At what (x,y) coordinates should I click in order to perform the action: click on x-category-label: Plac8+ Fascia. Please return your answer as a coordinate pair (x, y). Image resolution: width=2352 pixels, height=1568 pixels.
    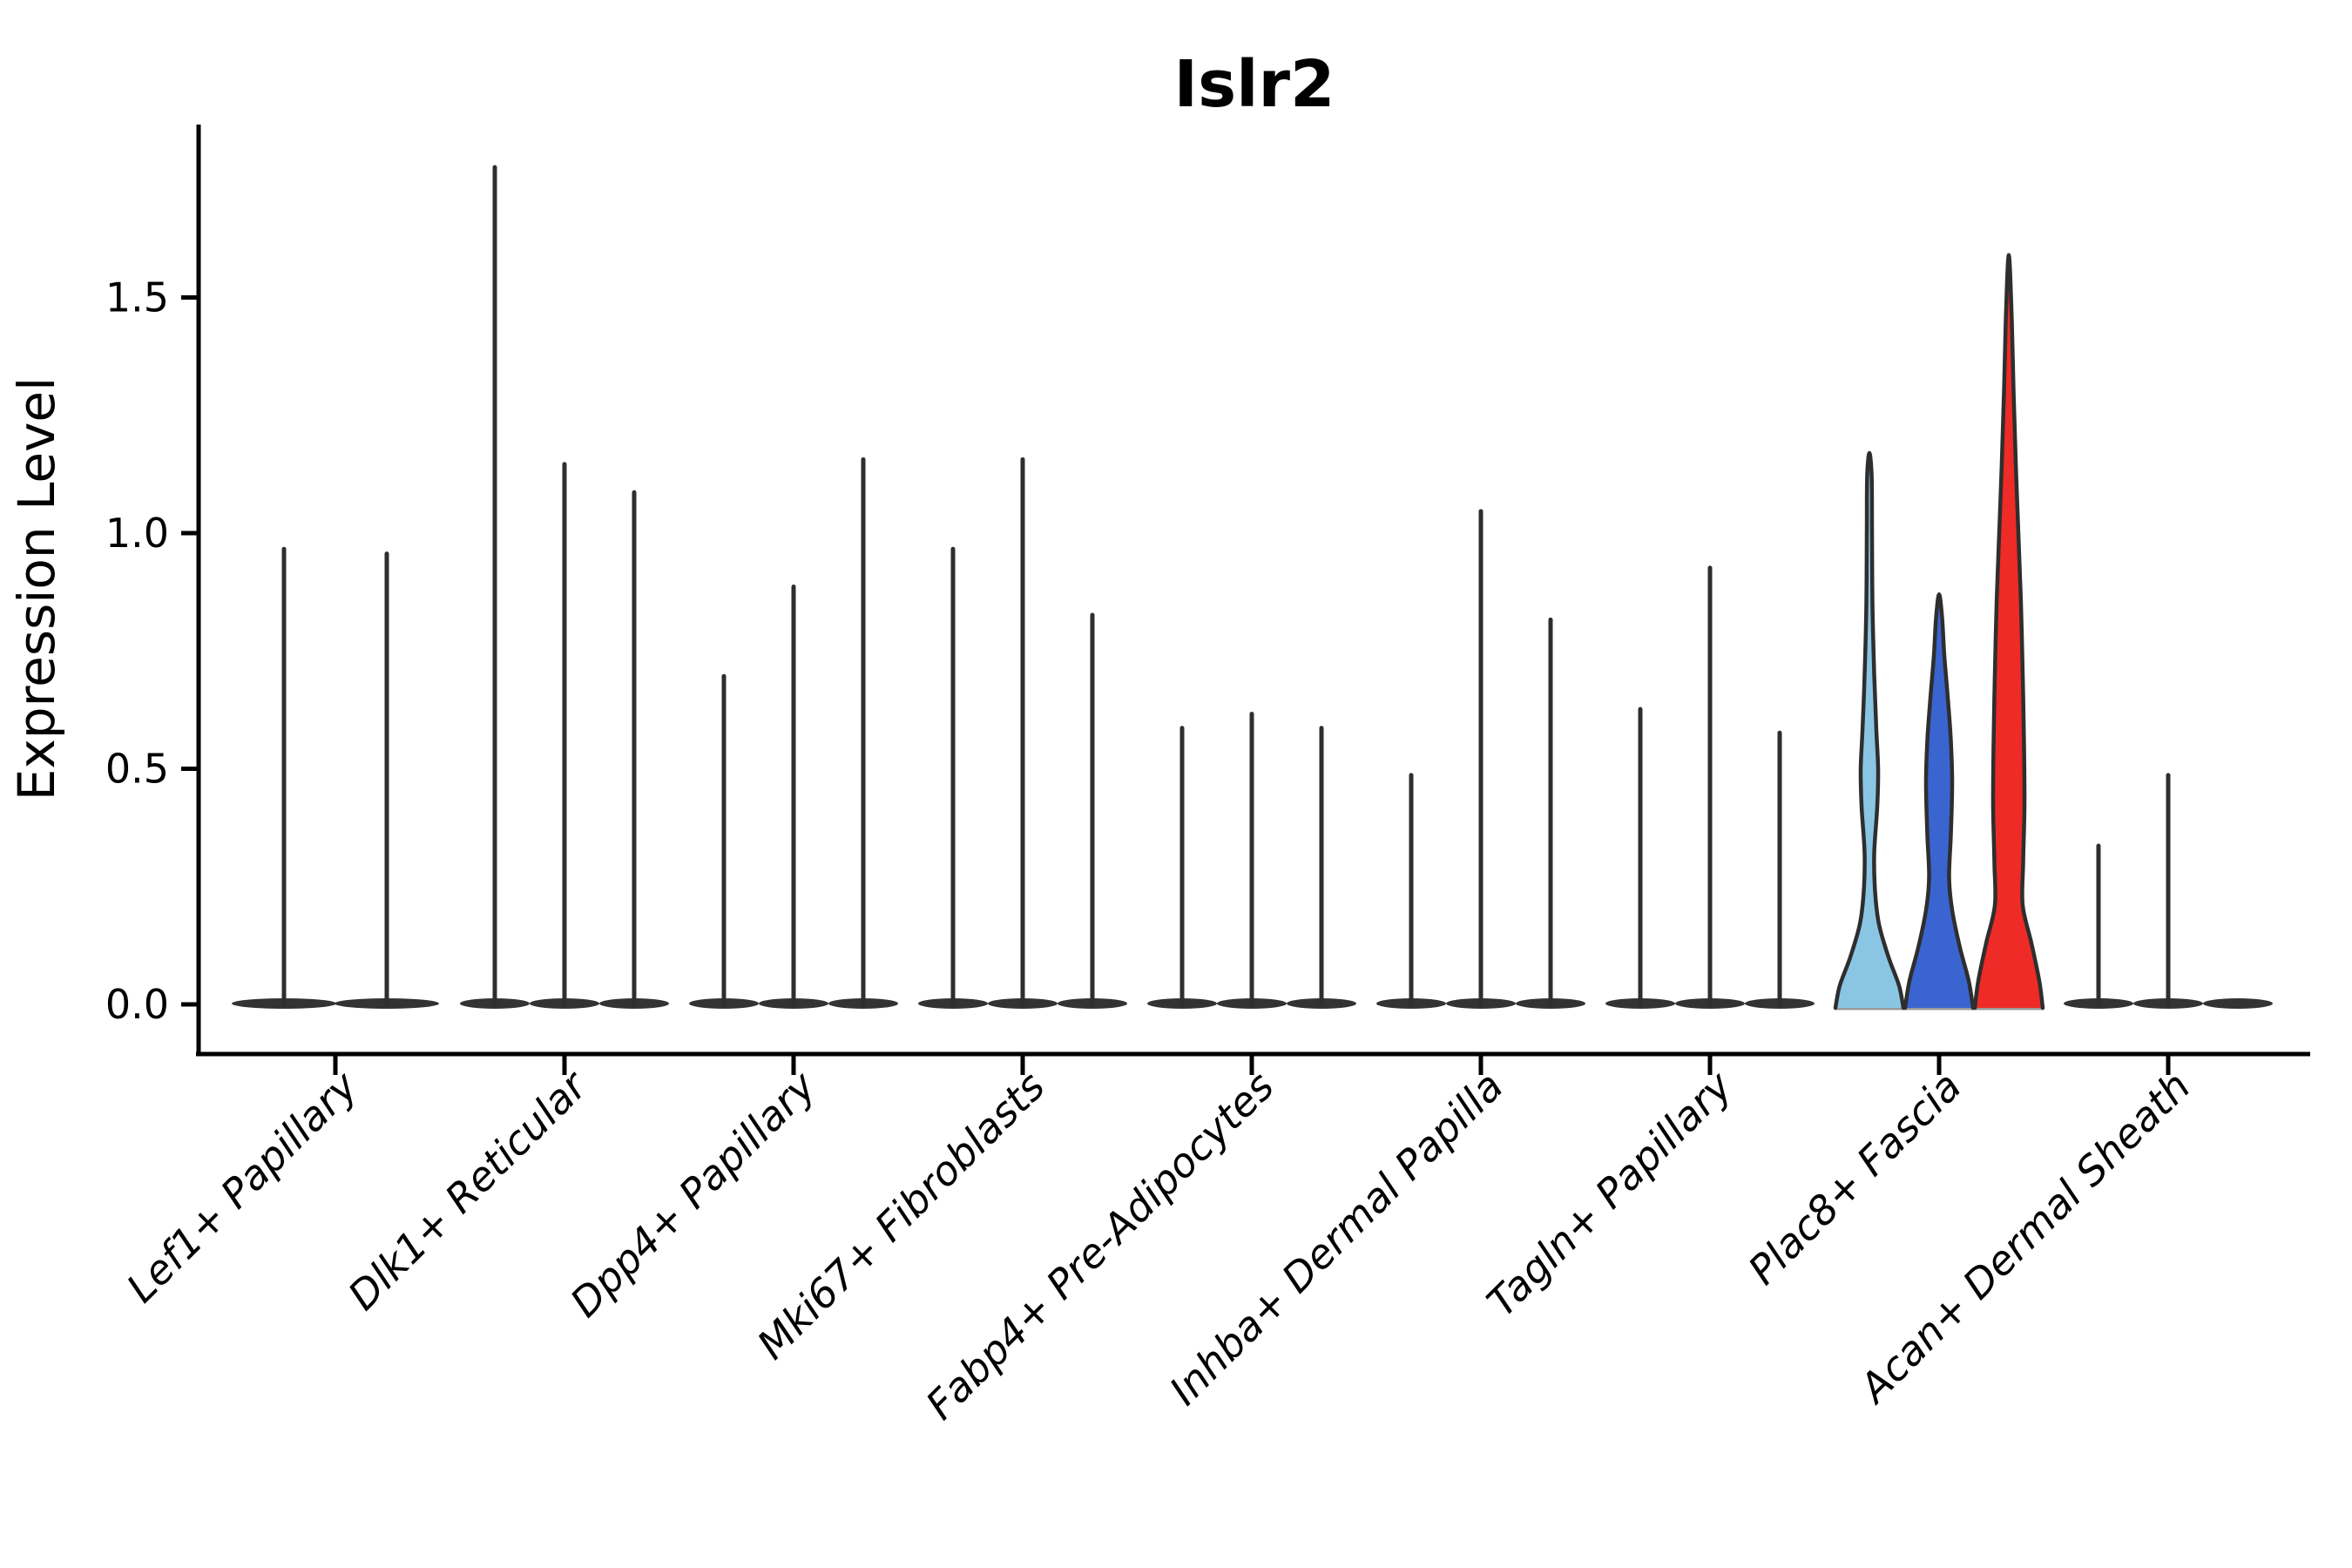
    Looking at the image, I should click on (1854, 1178).